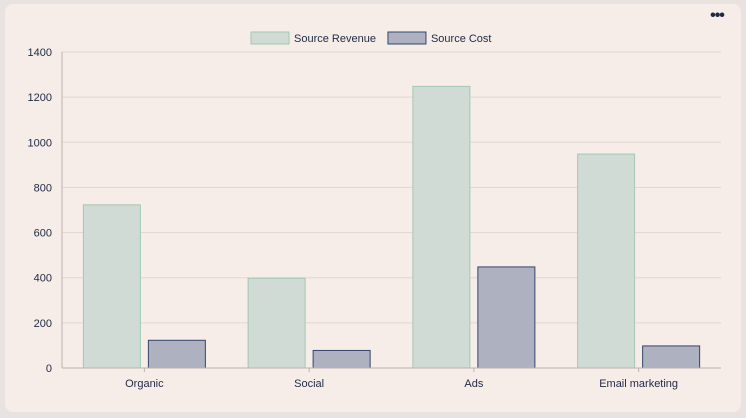  I want to click on y-tick-label: 200, so click(43, 324).